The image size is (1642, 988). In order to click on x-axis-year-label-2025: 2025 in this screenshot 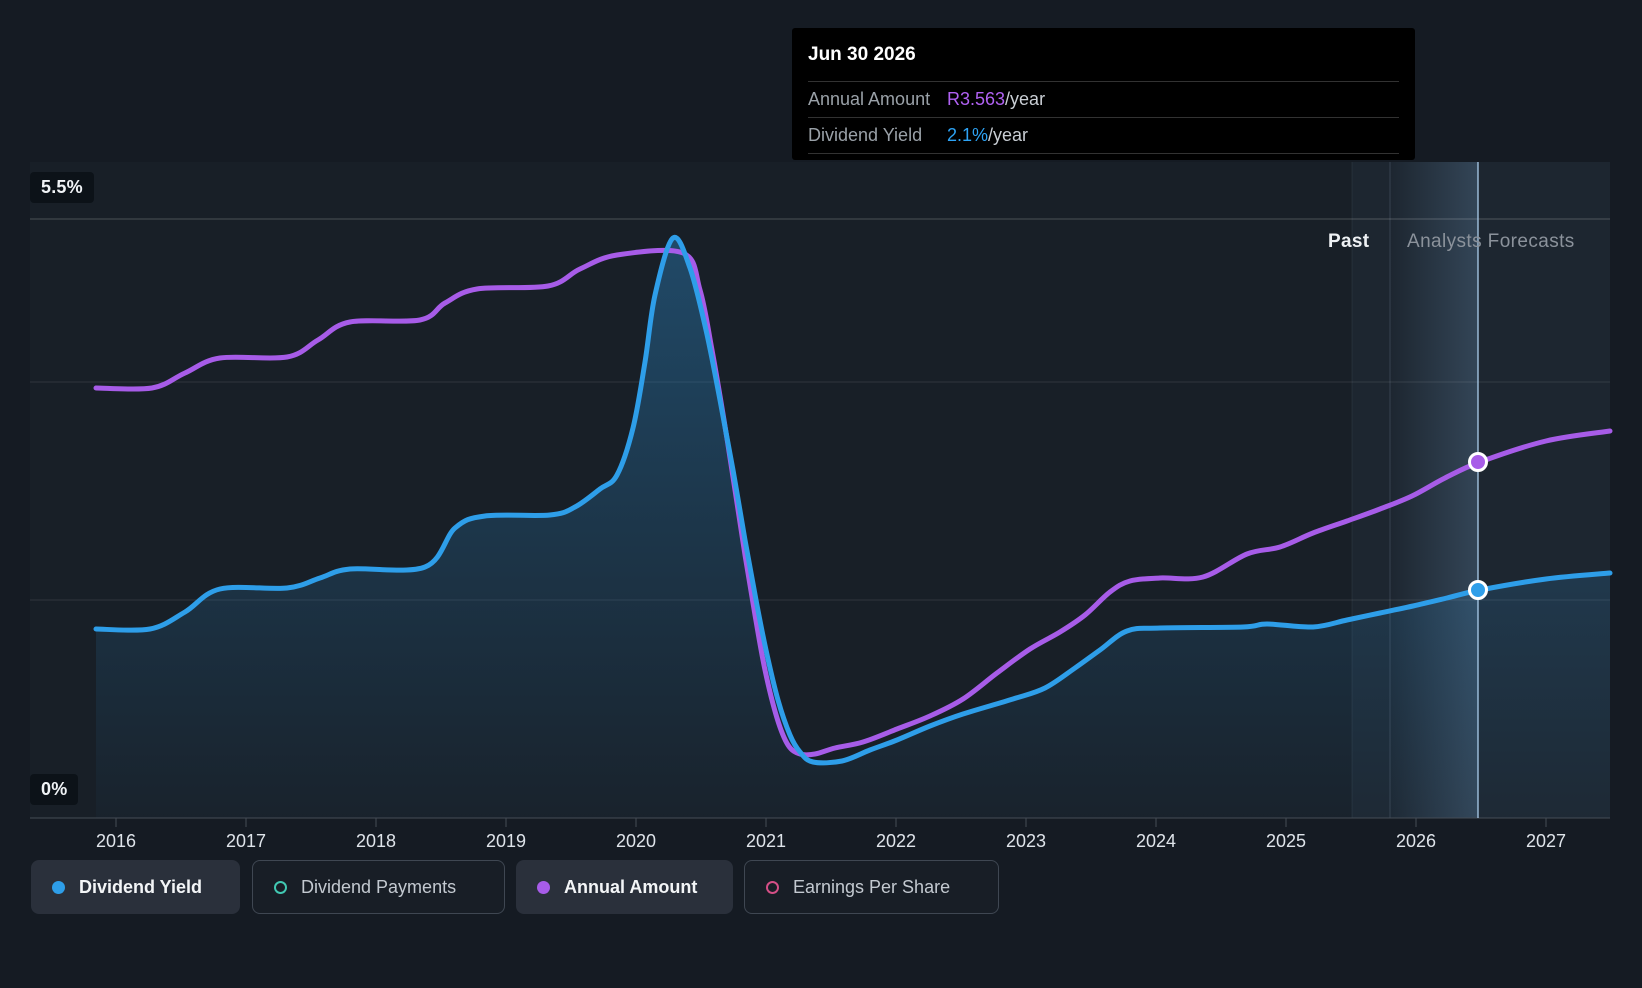, I will do `click(1286, 841)`.